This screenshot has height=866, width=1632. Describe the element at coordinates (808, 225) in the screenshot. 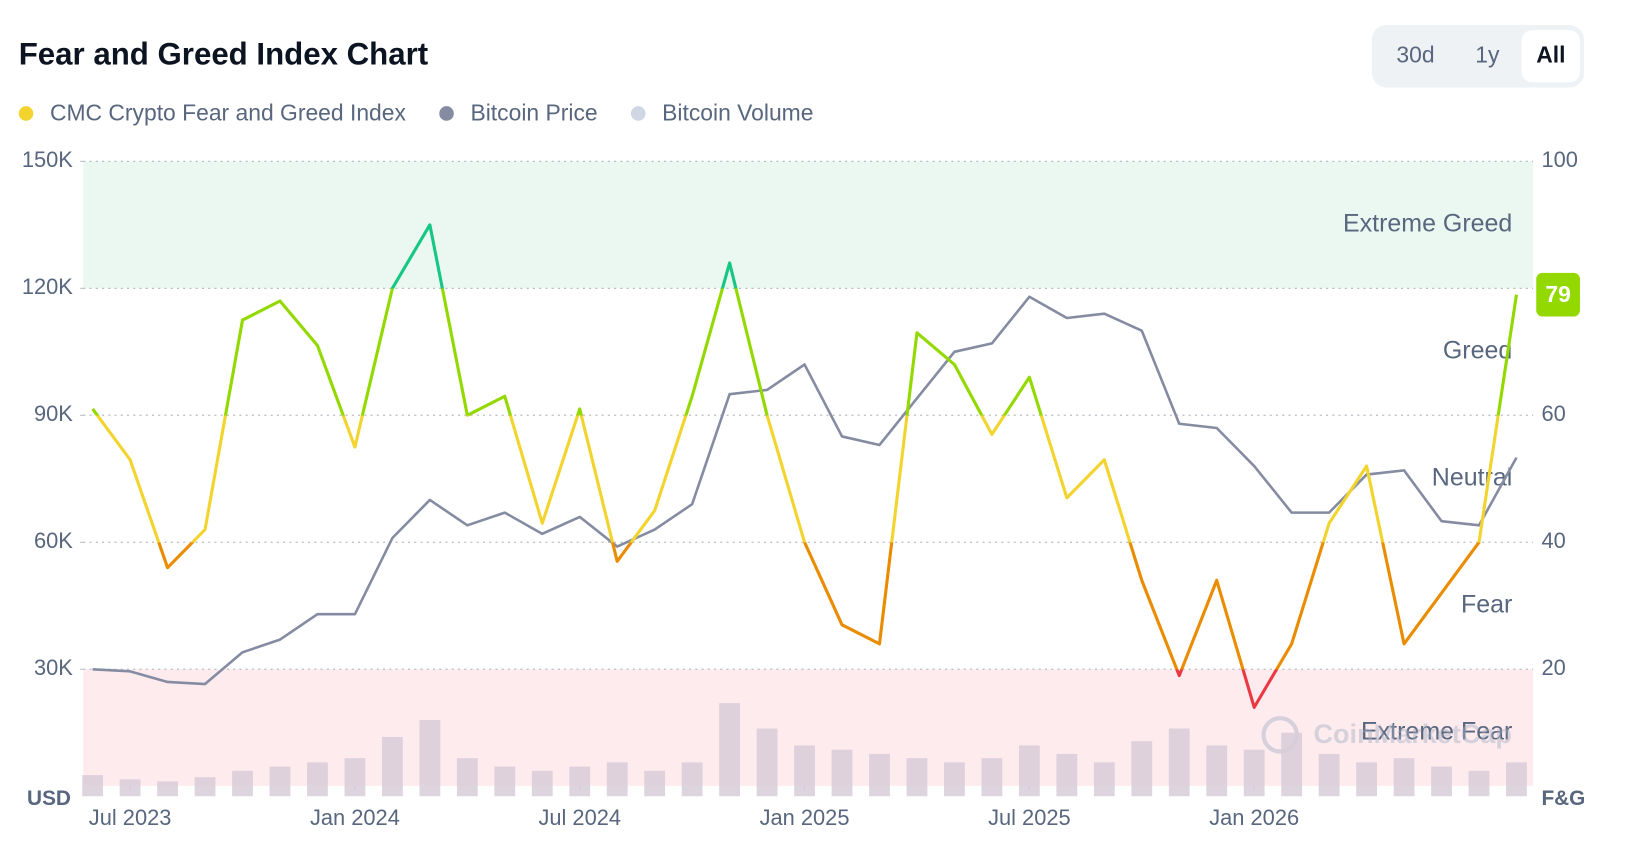

I see `zone-background` at that location.